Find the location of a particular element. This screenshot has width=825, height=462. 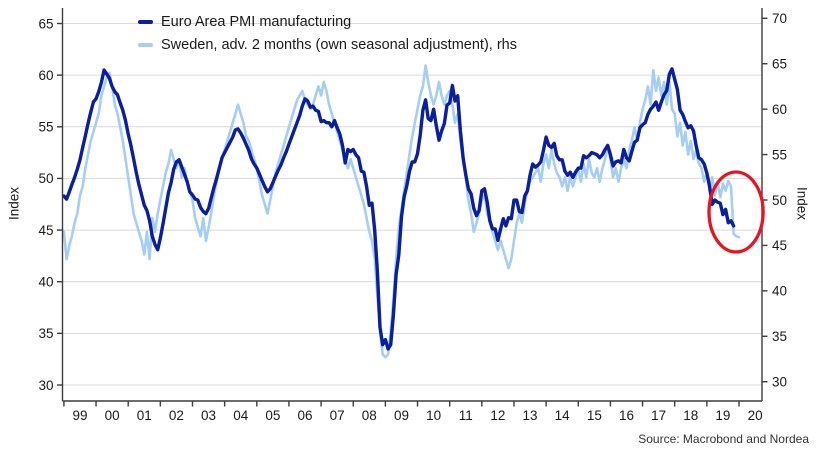

legend-swatch-euro-area is located at coordinates (145, 22).